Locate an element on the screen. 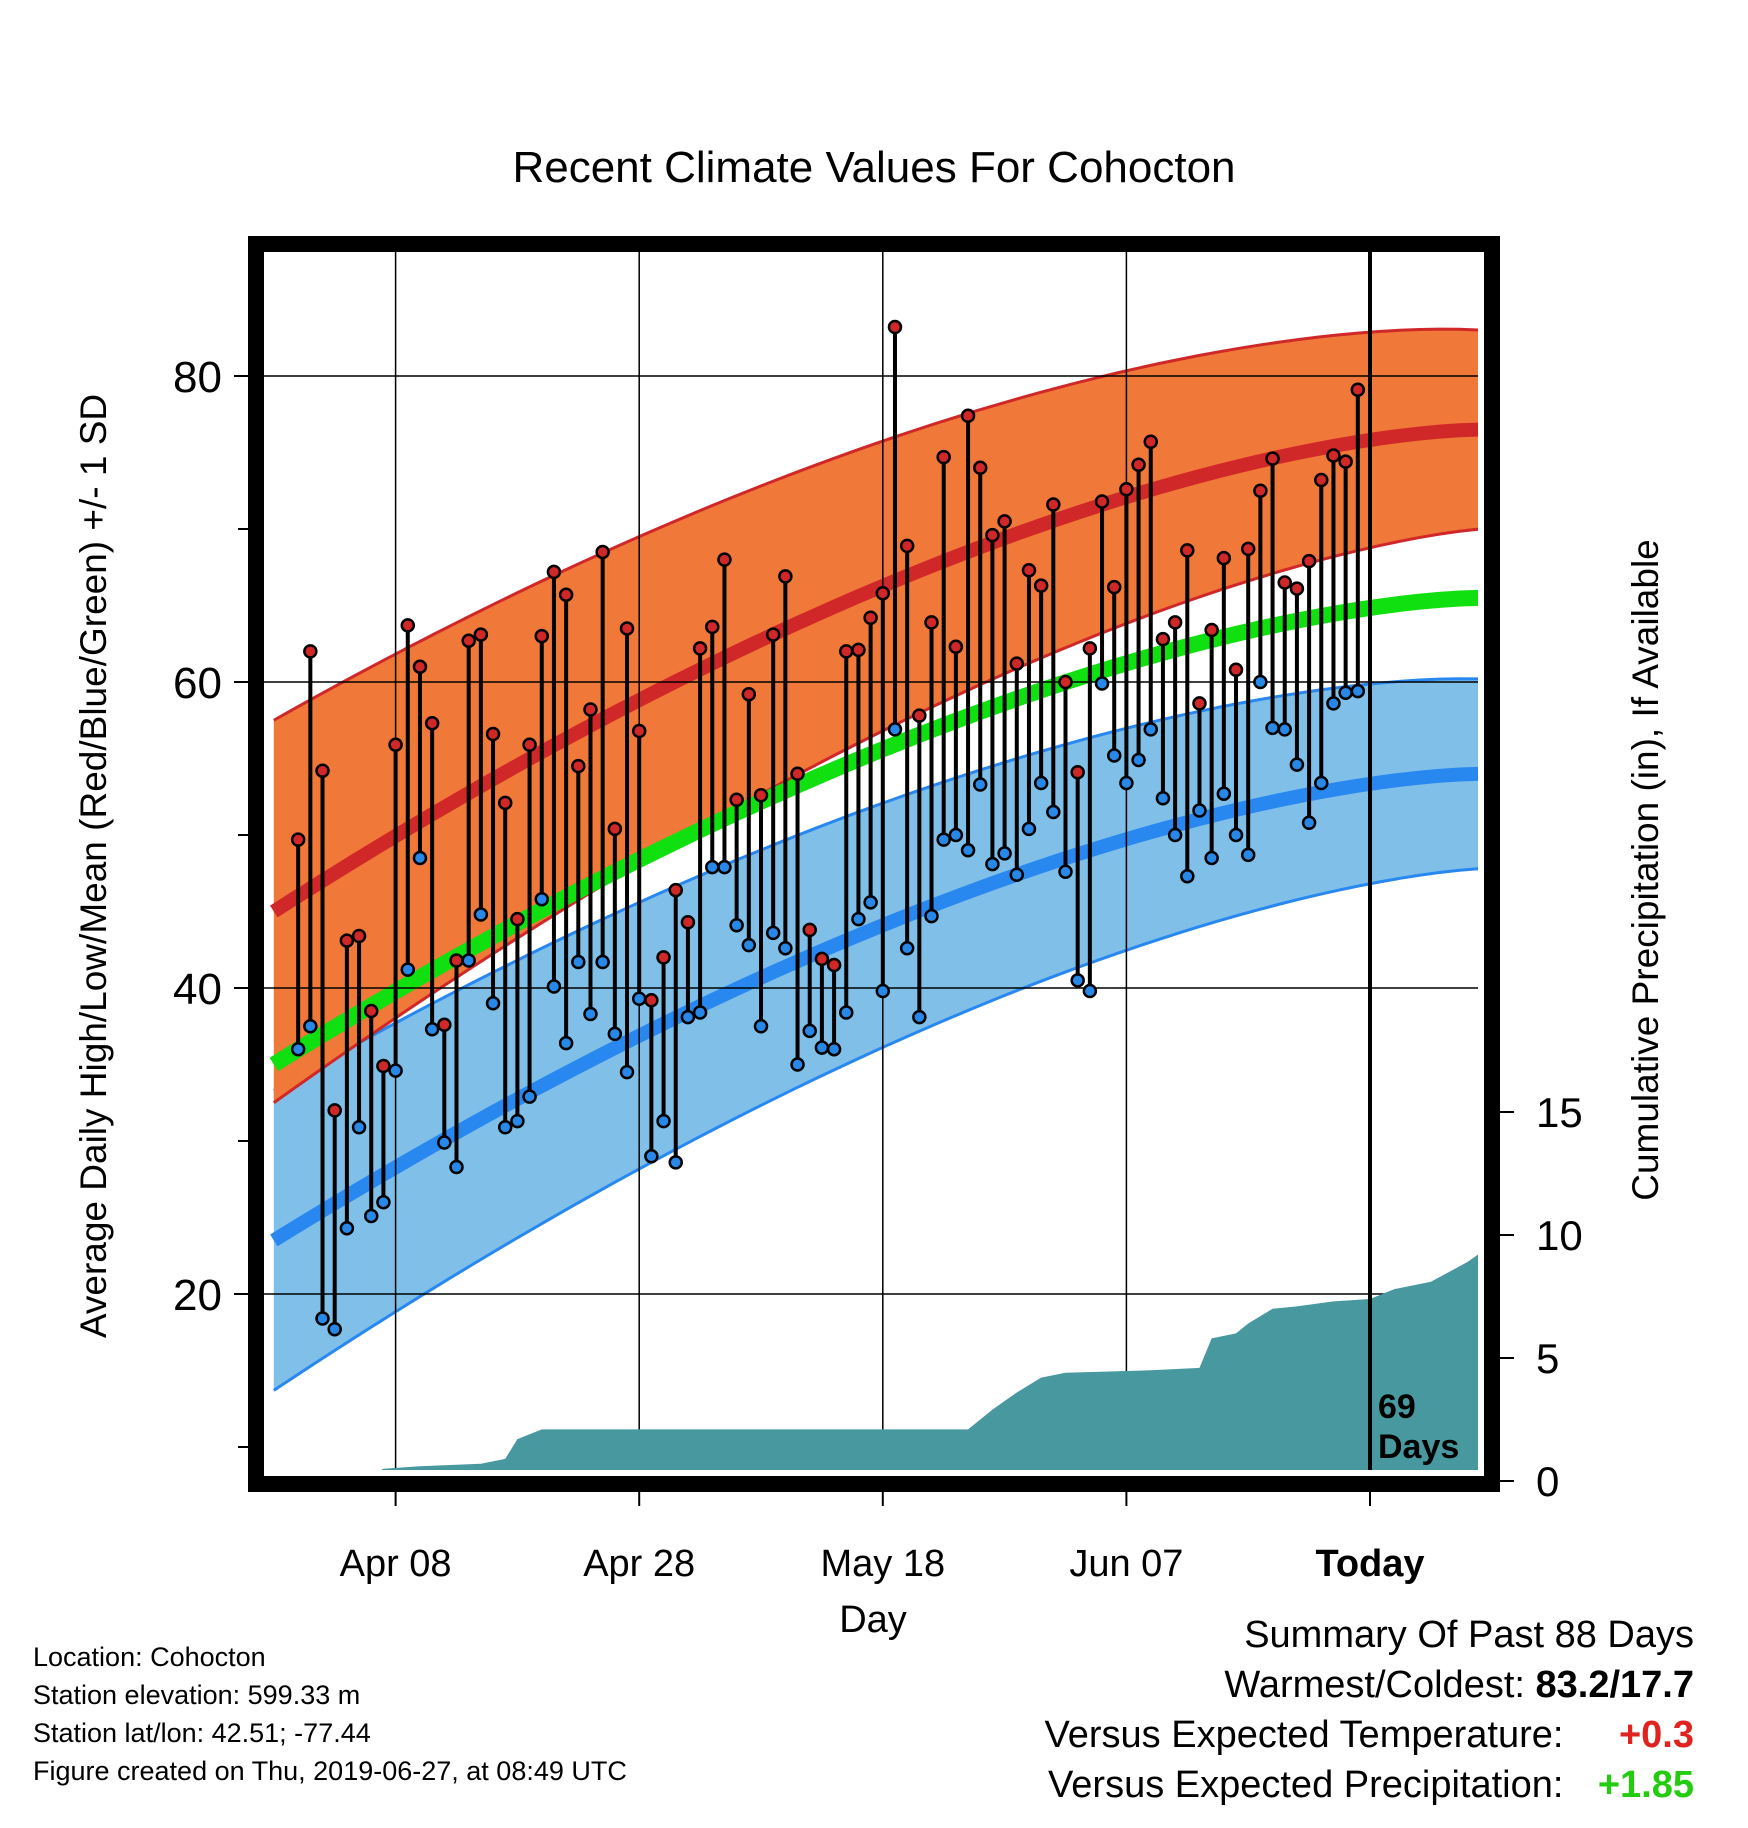 The image size is (1748, 1828). normal-high-upper-sd-line is located at coordinates (875, 524).